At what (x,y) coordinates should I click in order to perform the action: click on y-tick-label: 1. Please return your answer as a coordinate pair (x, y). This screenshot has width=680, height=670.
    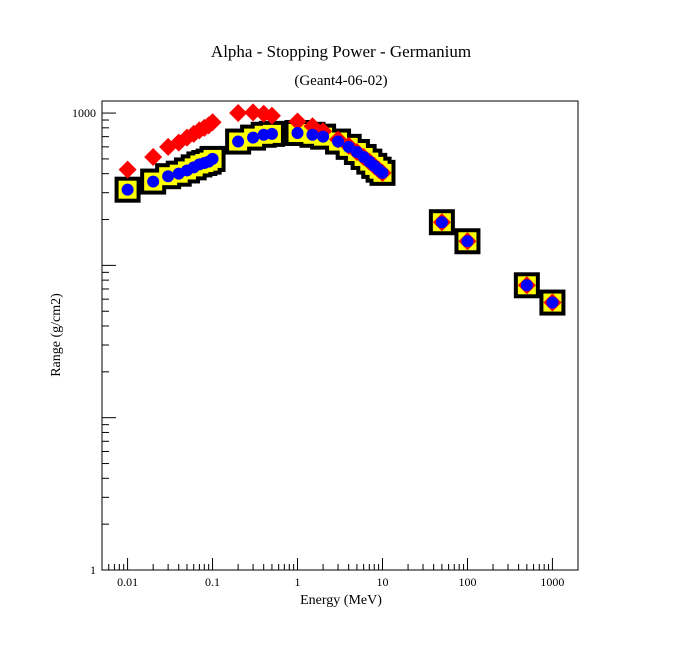
    Looking at the image, I should click on (93, 570).